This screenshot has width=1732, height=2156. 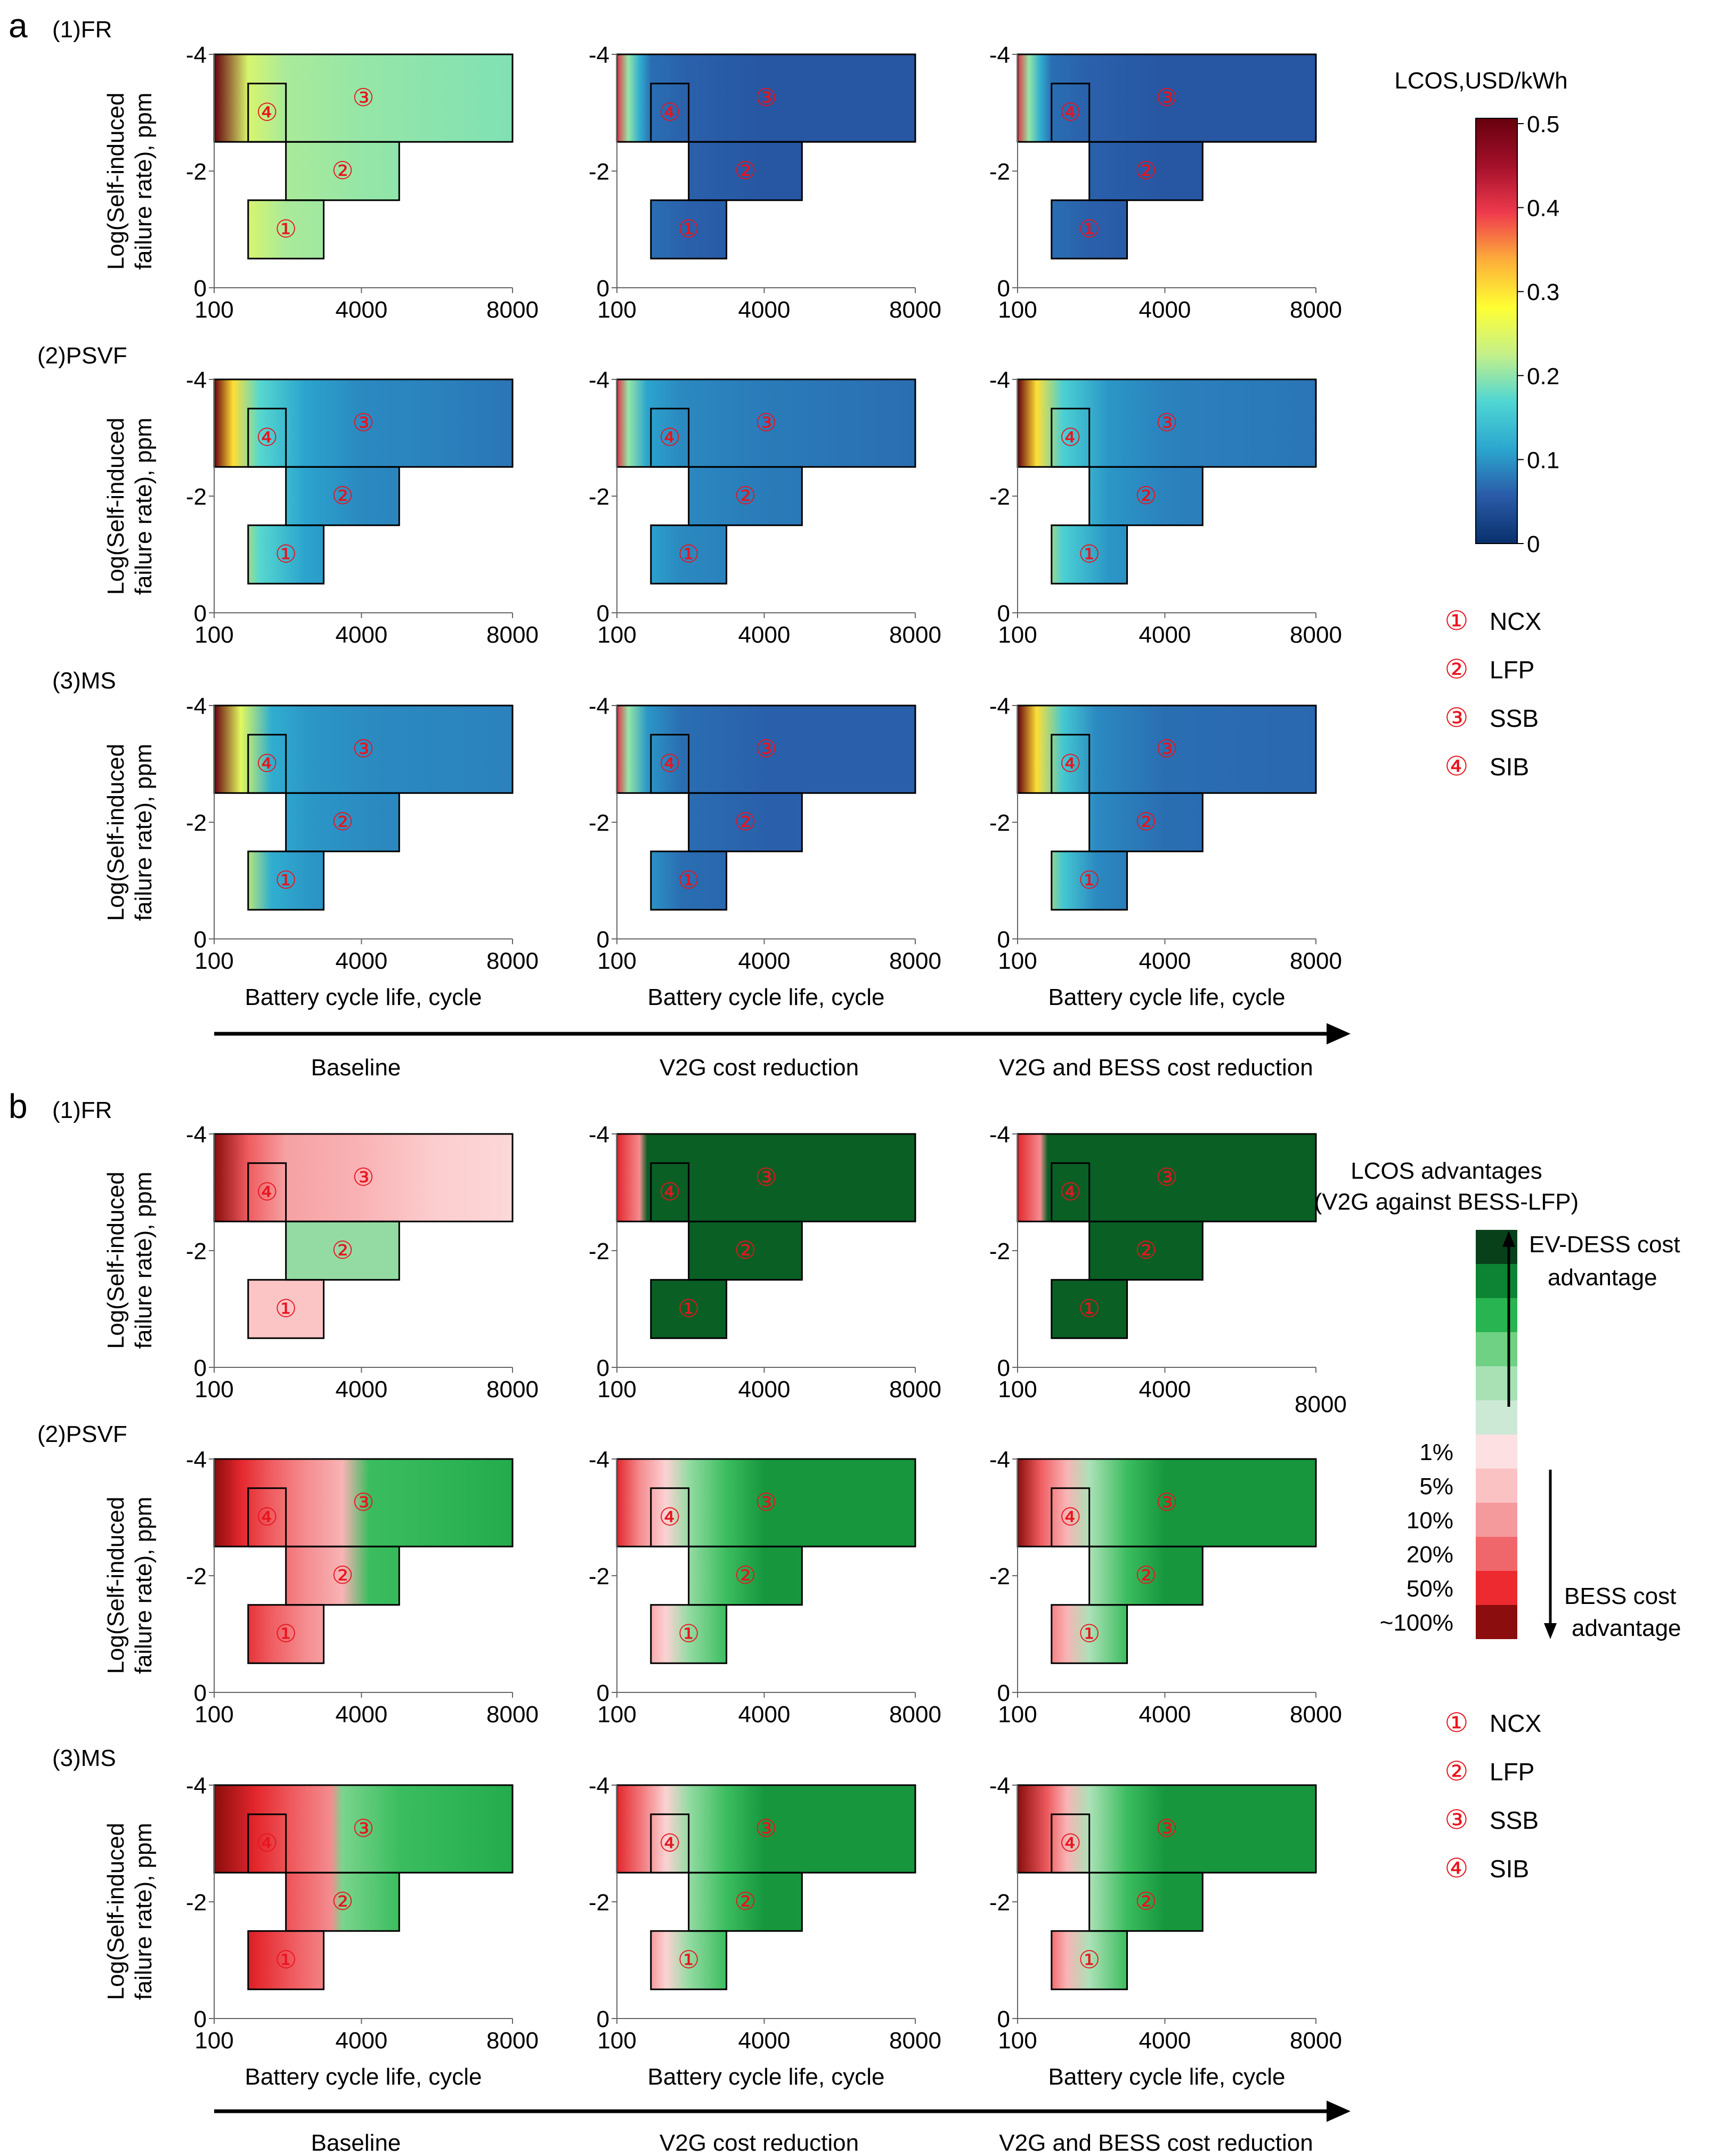 What do you see at coordinates (356, 2143) in the screenshot?
I see `scenario-label-baseline-b: Baseline` at bounding box center [356, 2143].